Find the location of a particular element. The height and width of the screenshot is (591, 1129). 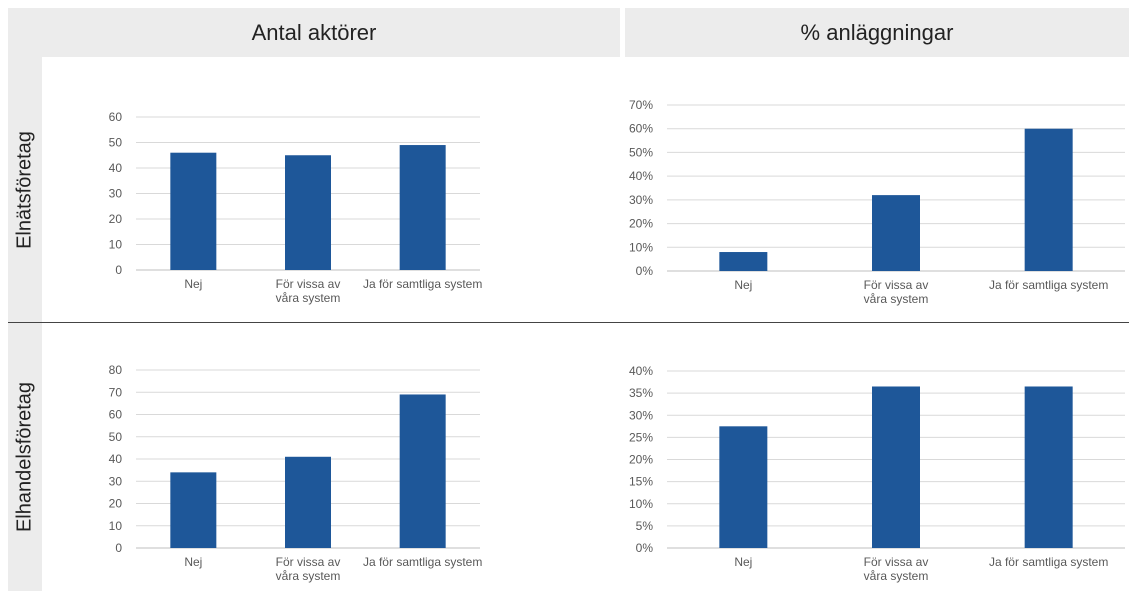

header-left-title: Antal aktörer is located at coordinates (314, 32).